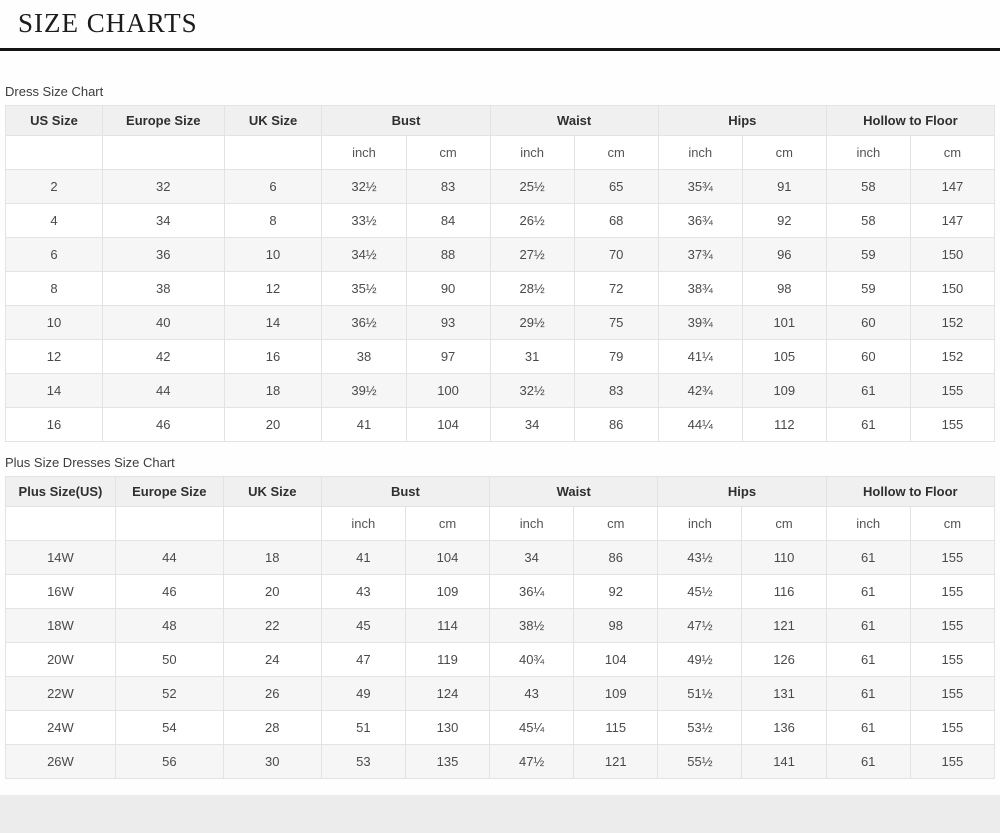 This screenshot has height=833, width=1000. What do you see at coordinates (500, 814) in the screenshot?
I see `bottom-gray-strip` at bounding box center [500, 814].